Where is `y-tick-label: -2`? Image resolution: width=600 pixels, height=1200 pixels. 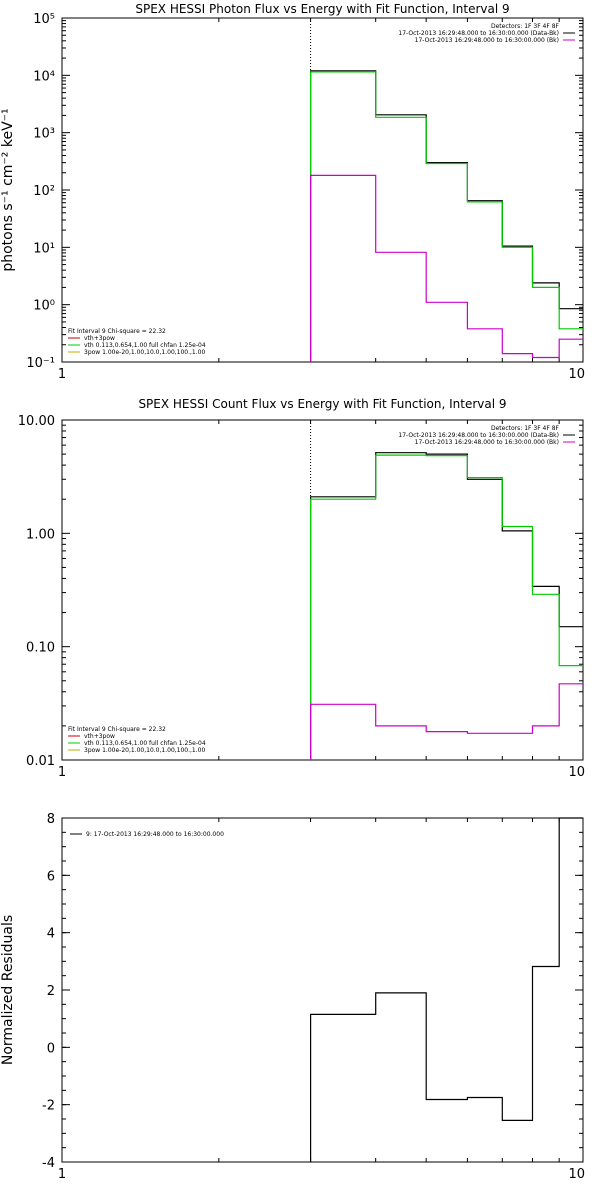
y-tick-label: -2 is located at coordinates (48, 1106).